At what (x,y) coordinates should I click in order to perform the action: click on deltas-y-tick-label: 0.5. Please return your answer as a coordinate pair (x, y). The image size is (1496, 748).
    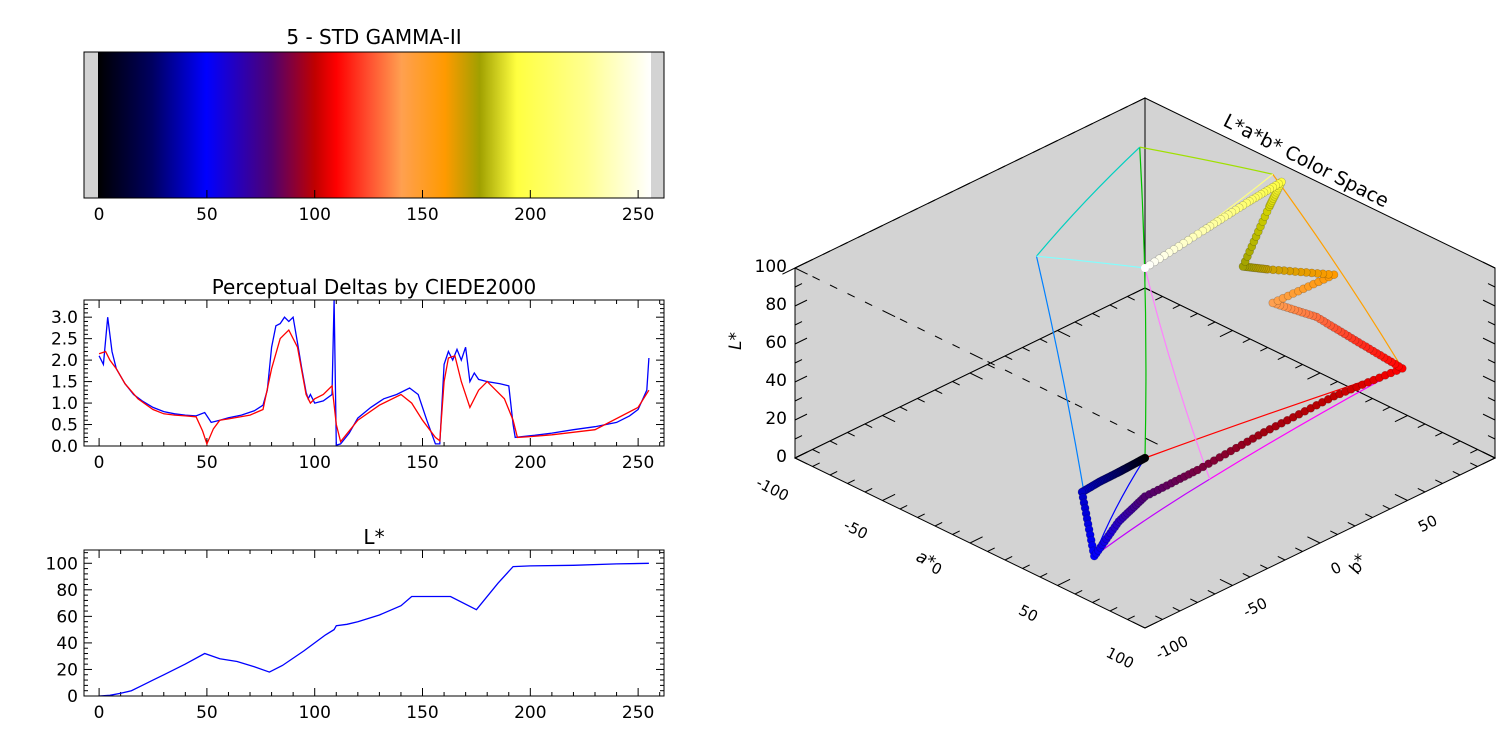
    Looking at the image, I should click on (64, 426).